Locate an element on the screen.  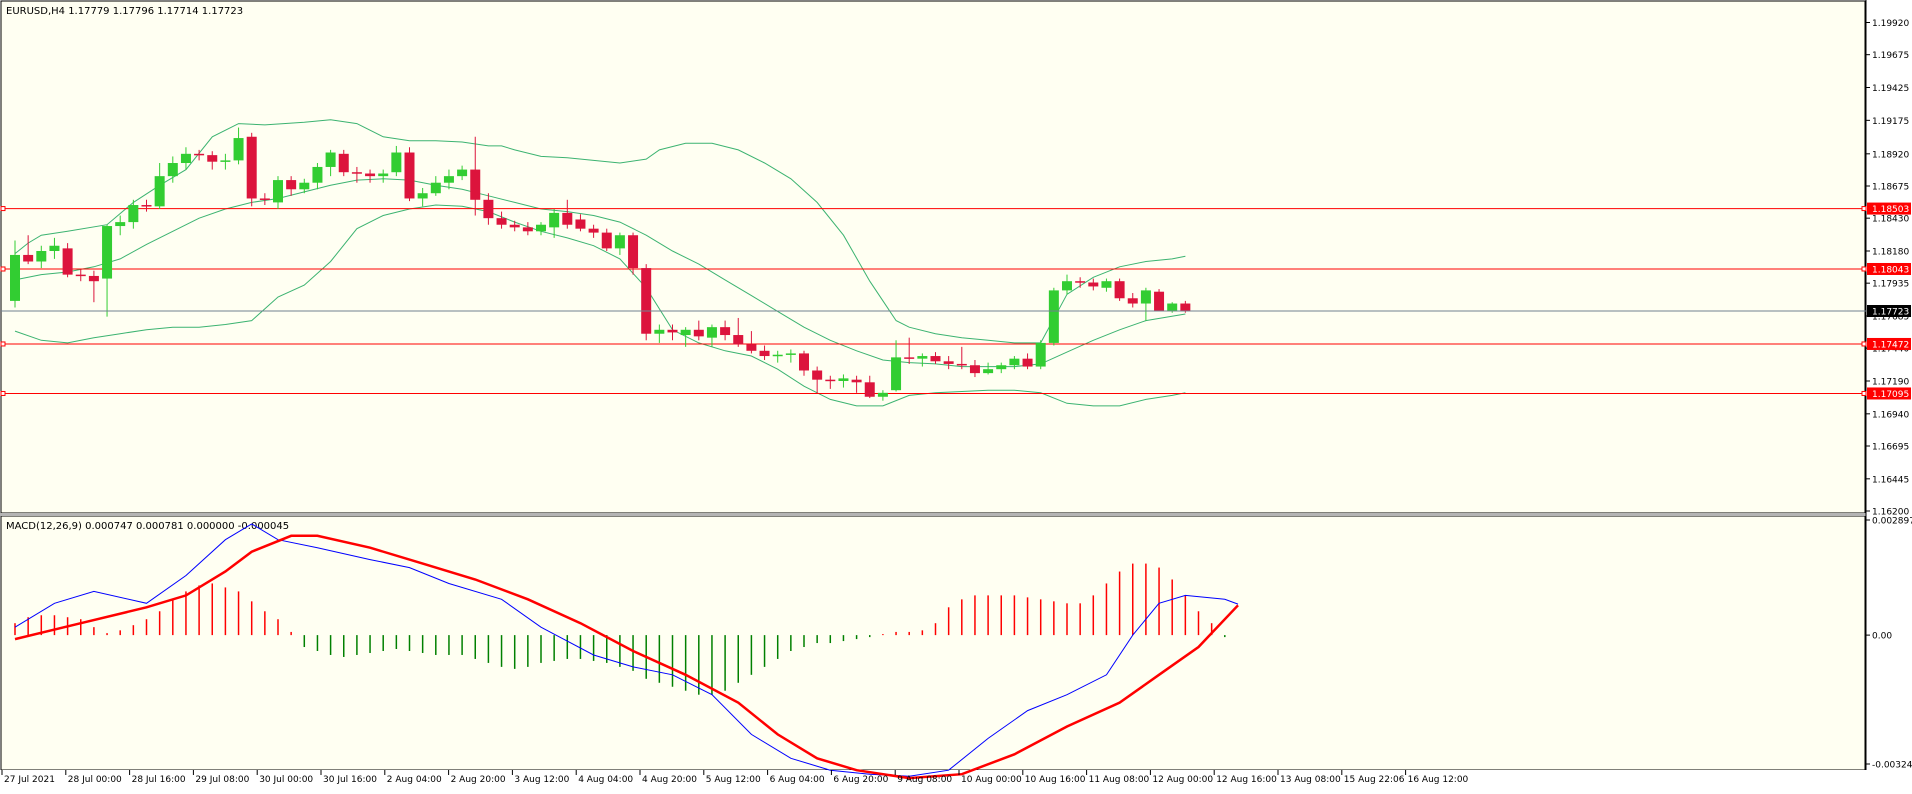
current-price-tag is located at coordinates (1889, 311).